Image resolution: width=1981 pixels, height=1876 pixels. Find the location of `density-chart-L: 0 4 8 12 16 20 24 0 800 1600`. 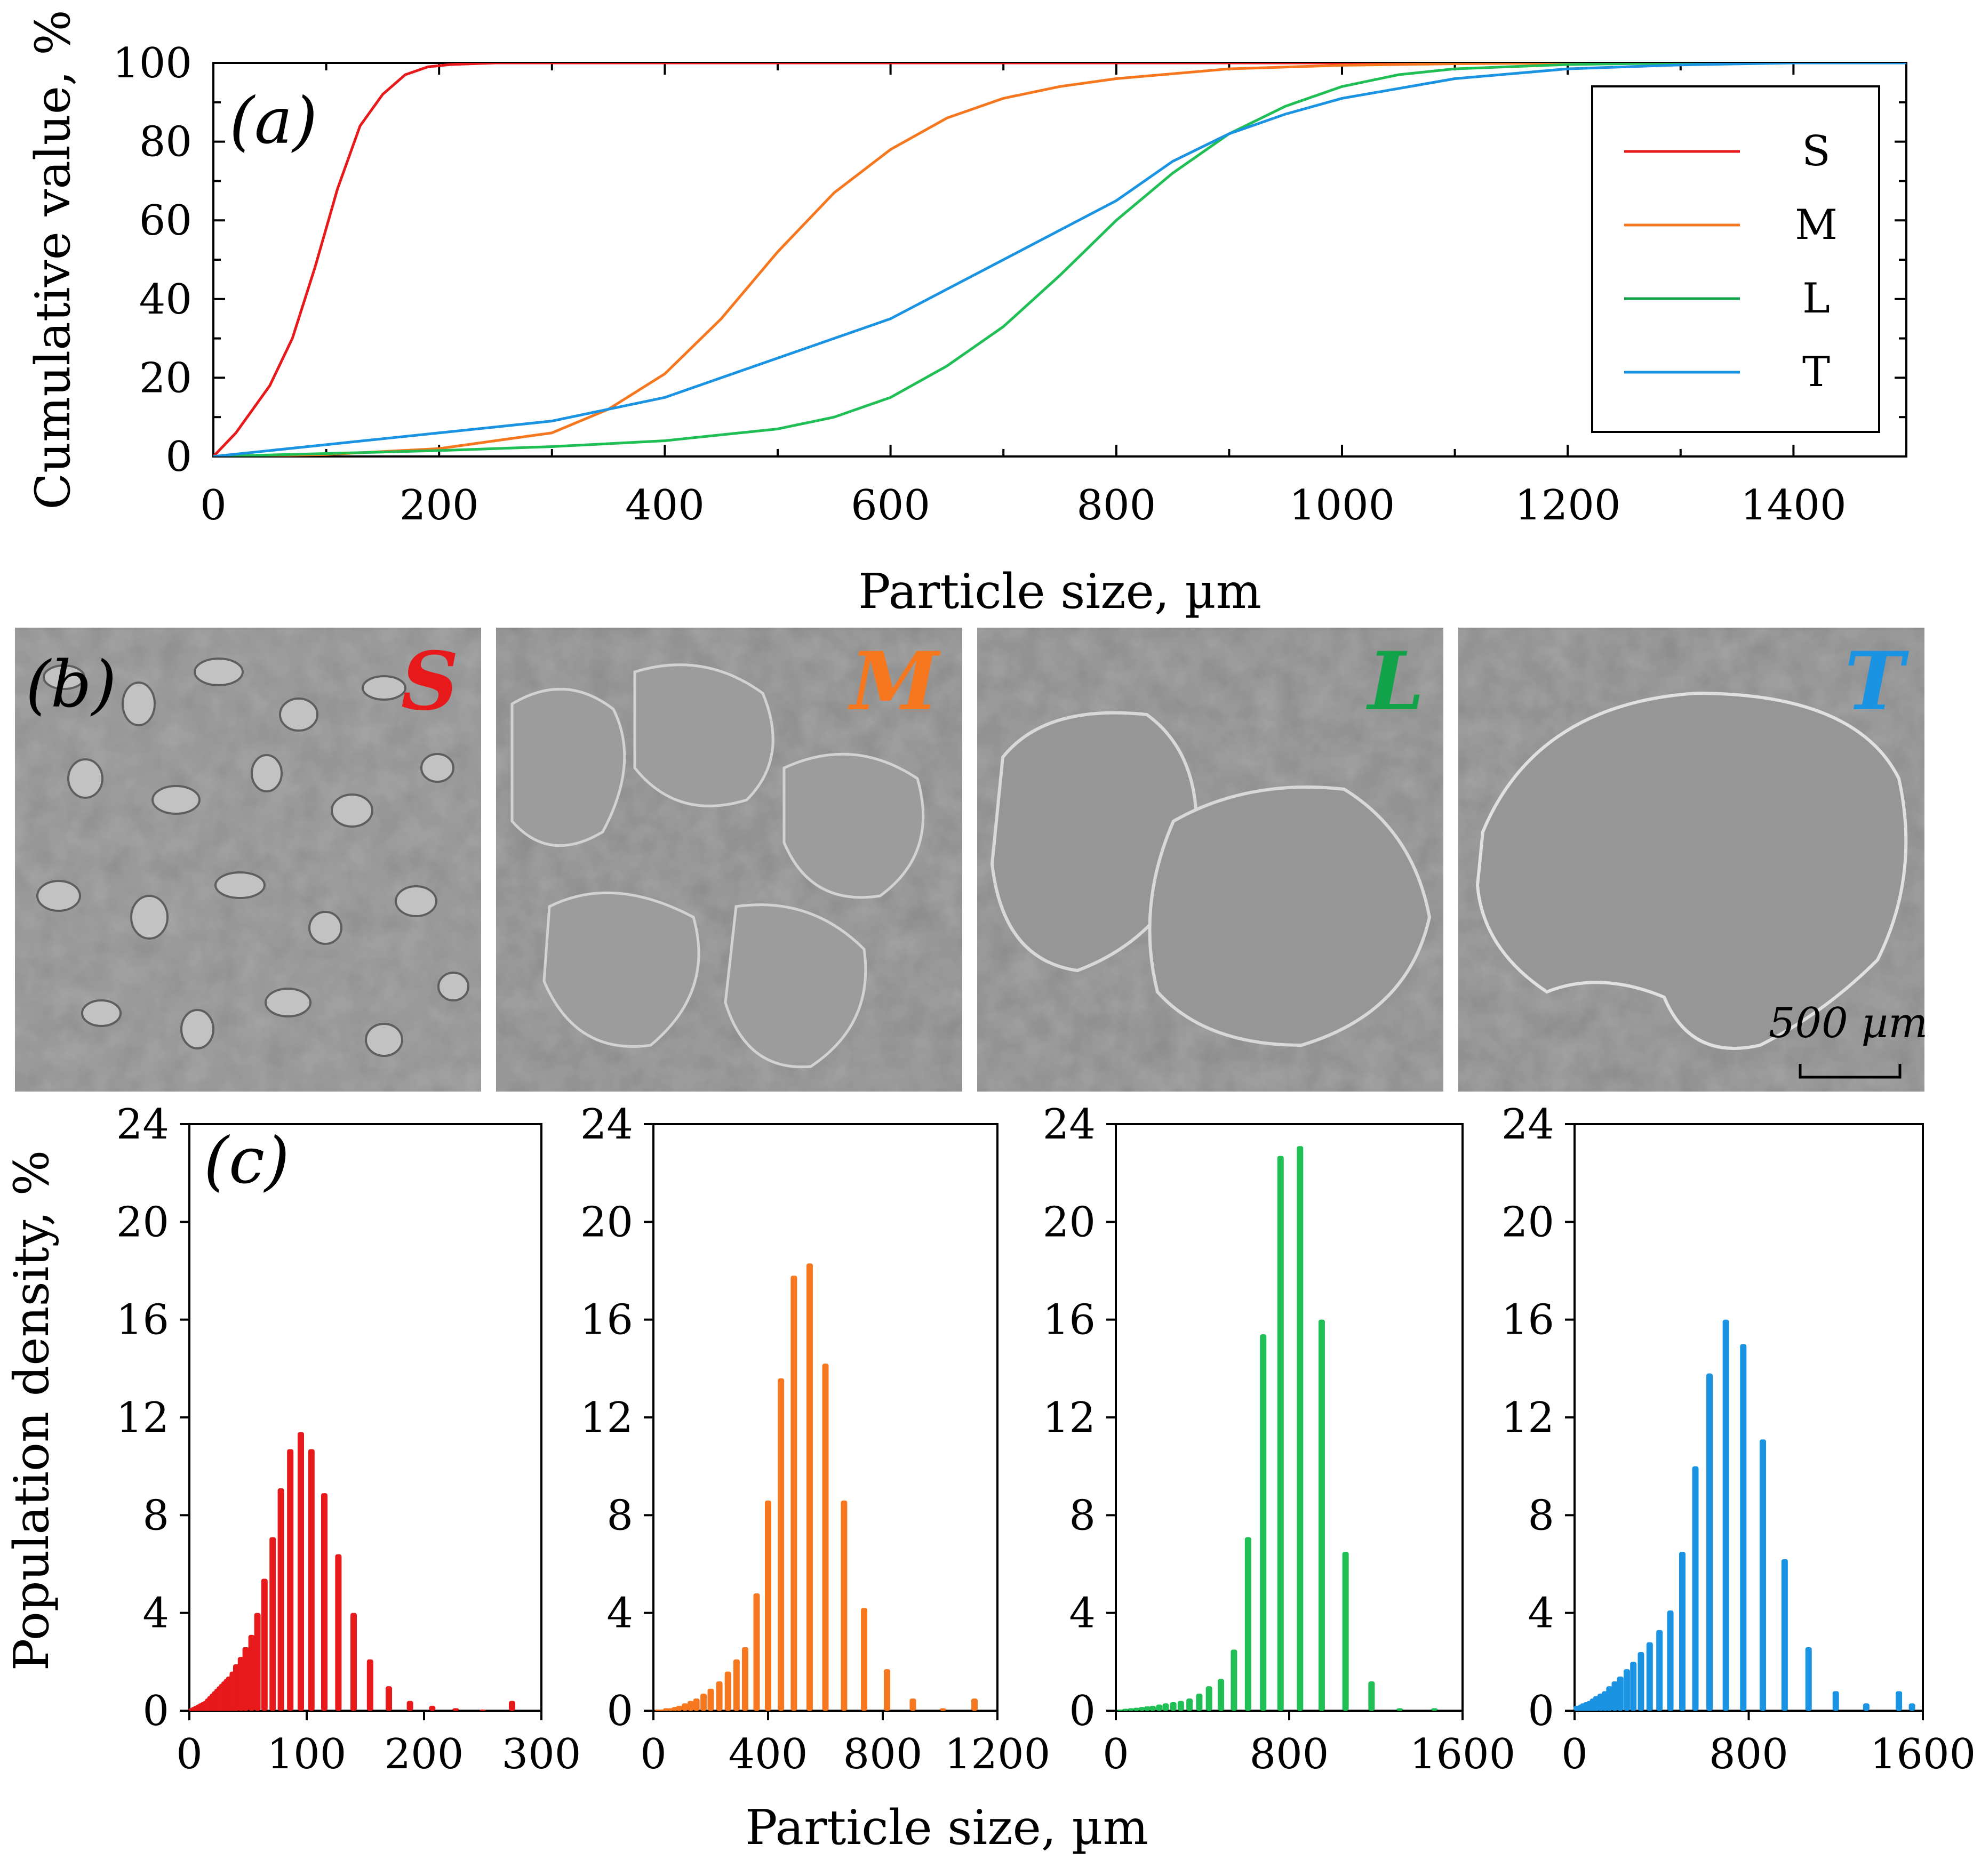

density-chart-L: 0 4 8 12 16 20 24 0 800 1600 is located at coordinates (1280, 1439).